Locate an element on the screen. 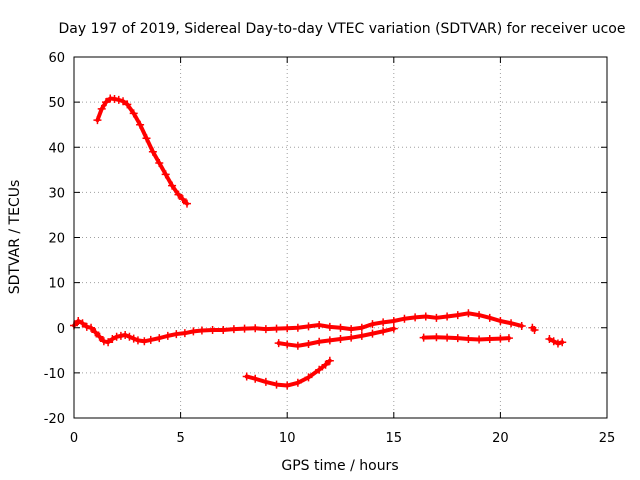  y-tick-label: 20 is located at coordinates (56, 239).